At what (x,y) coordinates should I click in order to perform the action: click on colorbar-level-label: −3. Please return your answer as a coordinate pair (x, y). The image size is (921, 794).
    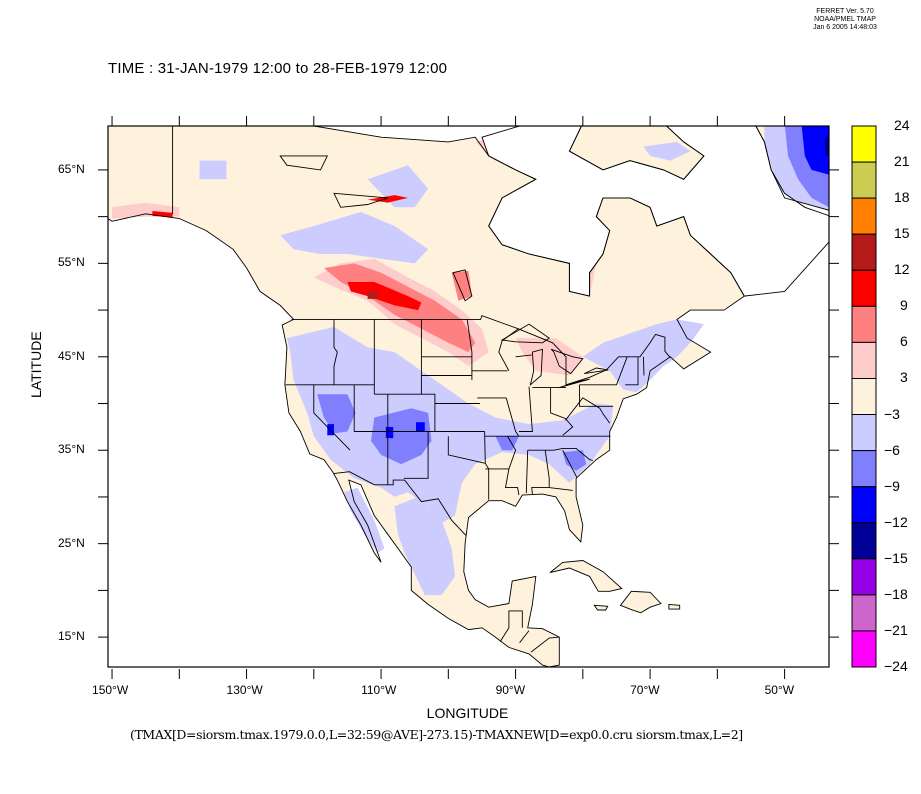
    Looking at the image, I should click on (892, 413).